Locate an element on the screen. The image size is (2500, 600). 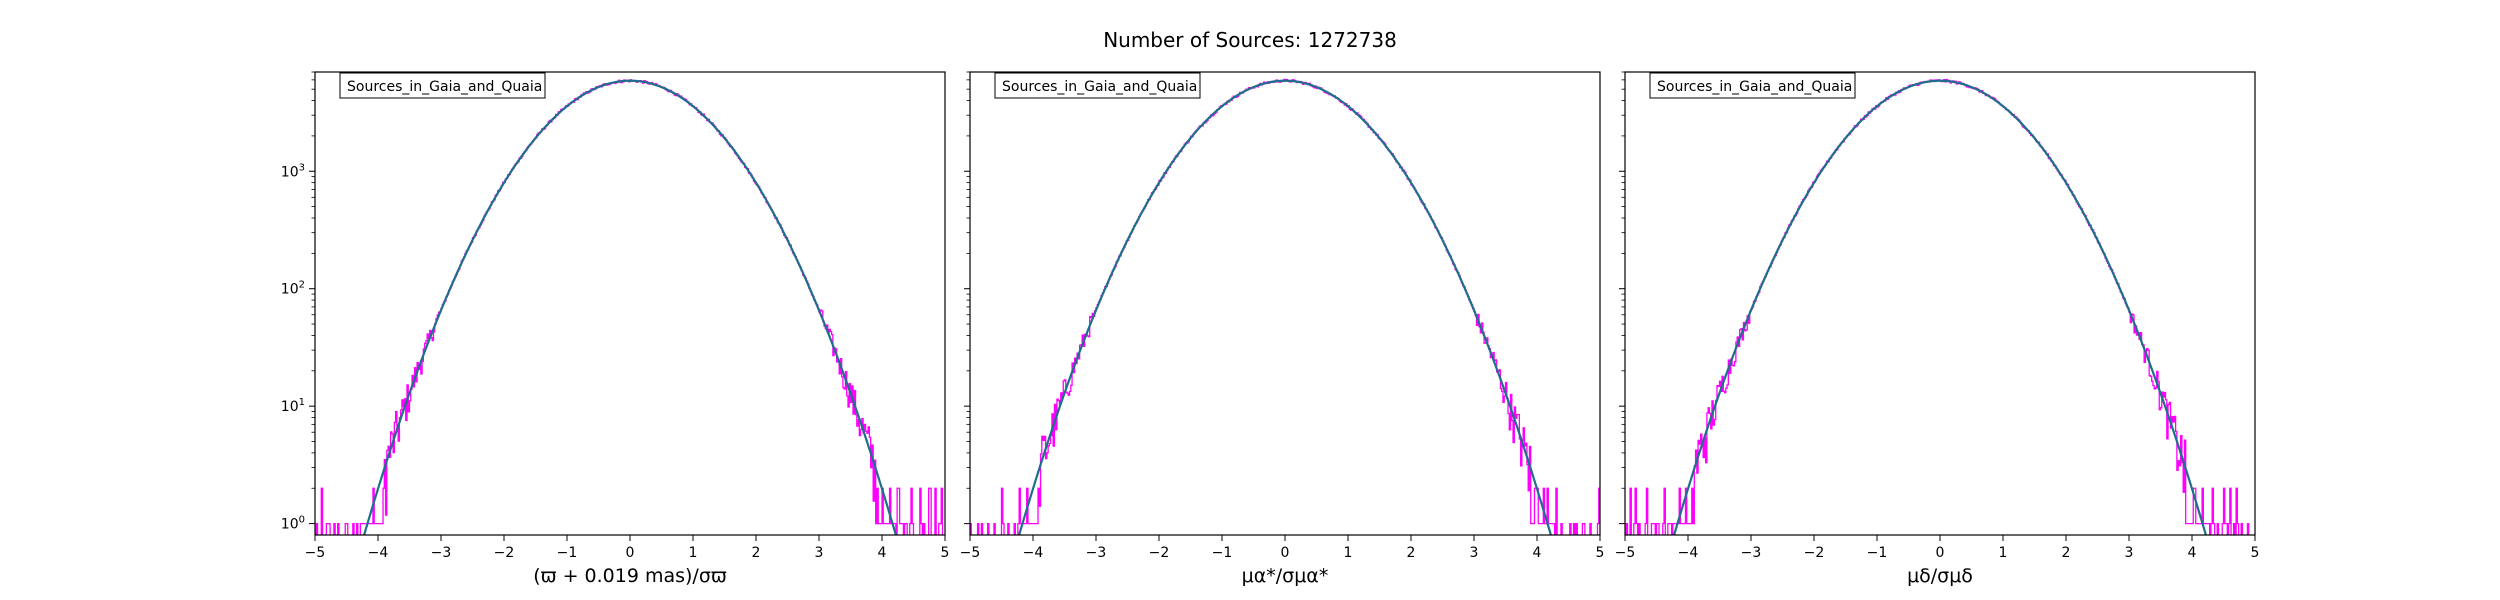
x-axis-label: (ϖ + 0.019 mas)/σϖ is located at coordinates (630, 576).